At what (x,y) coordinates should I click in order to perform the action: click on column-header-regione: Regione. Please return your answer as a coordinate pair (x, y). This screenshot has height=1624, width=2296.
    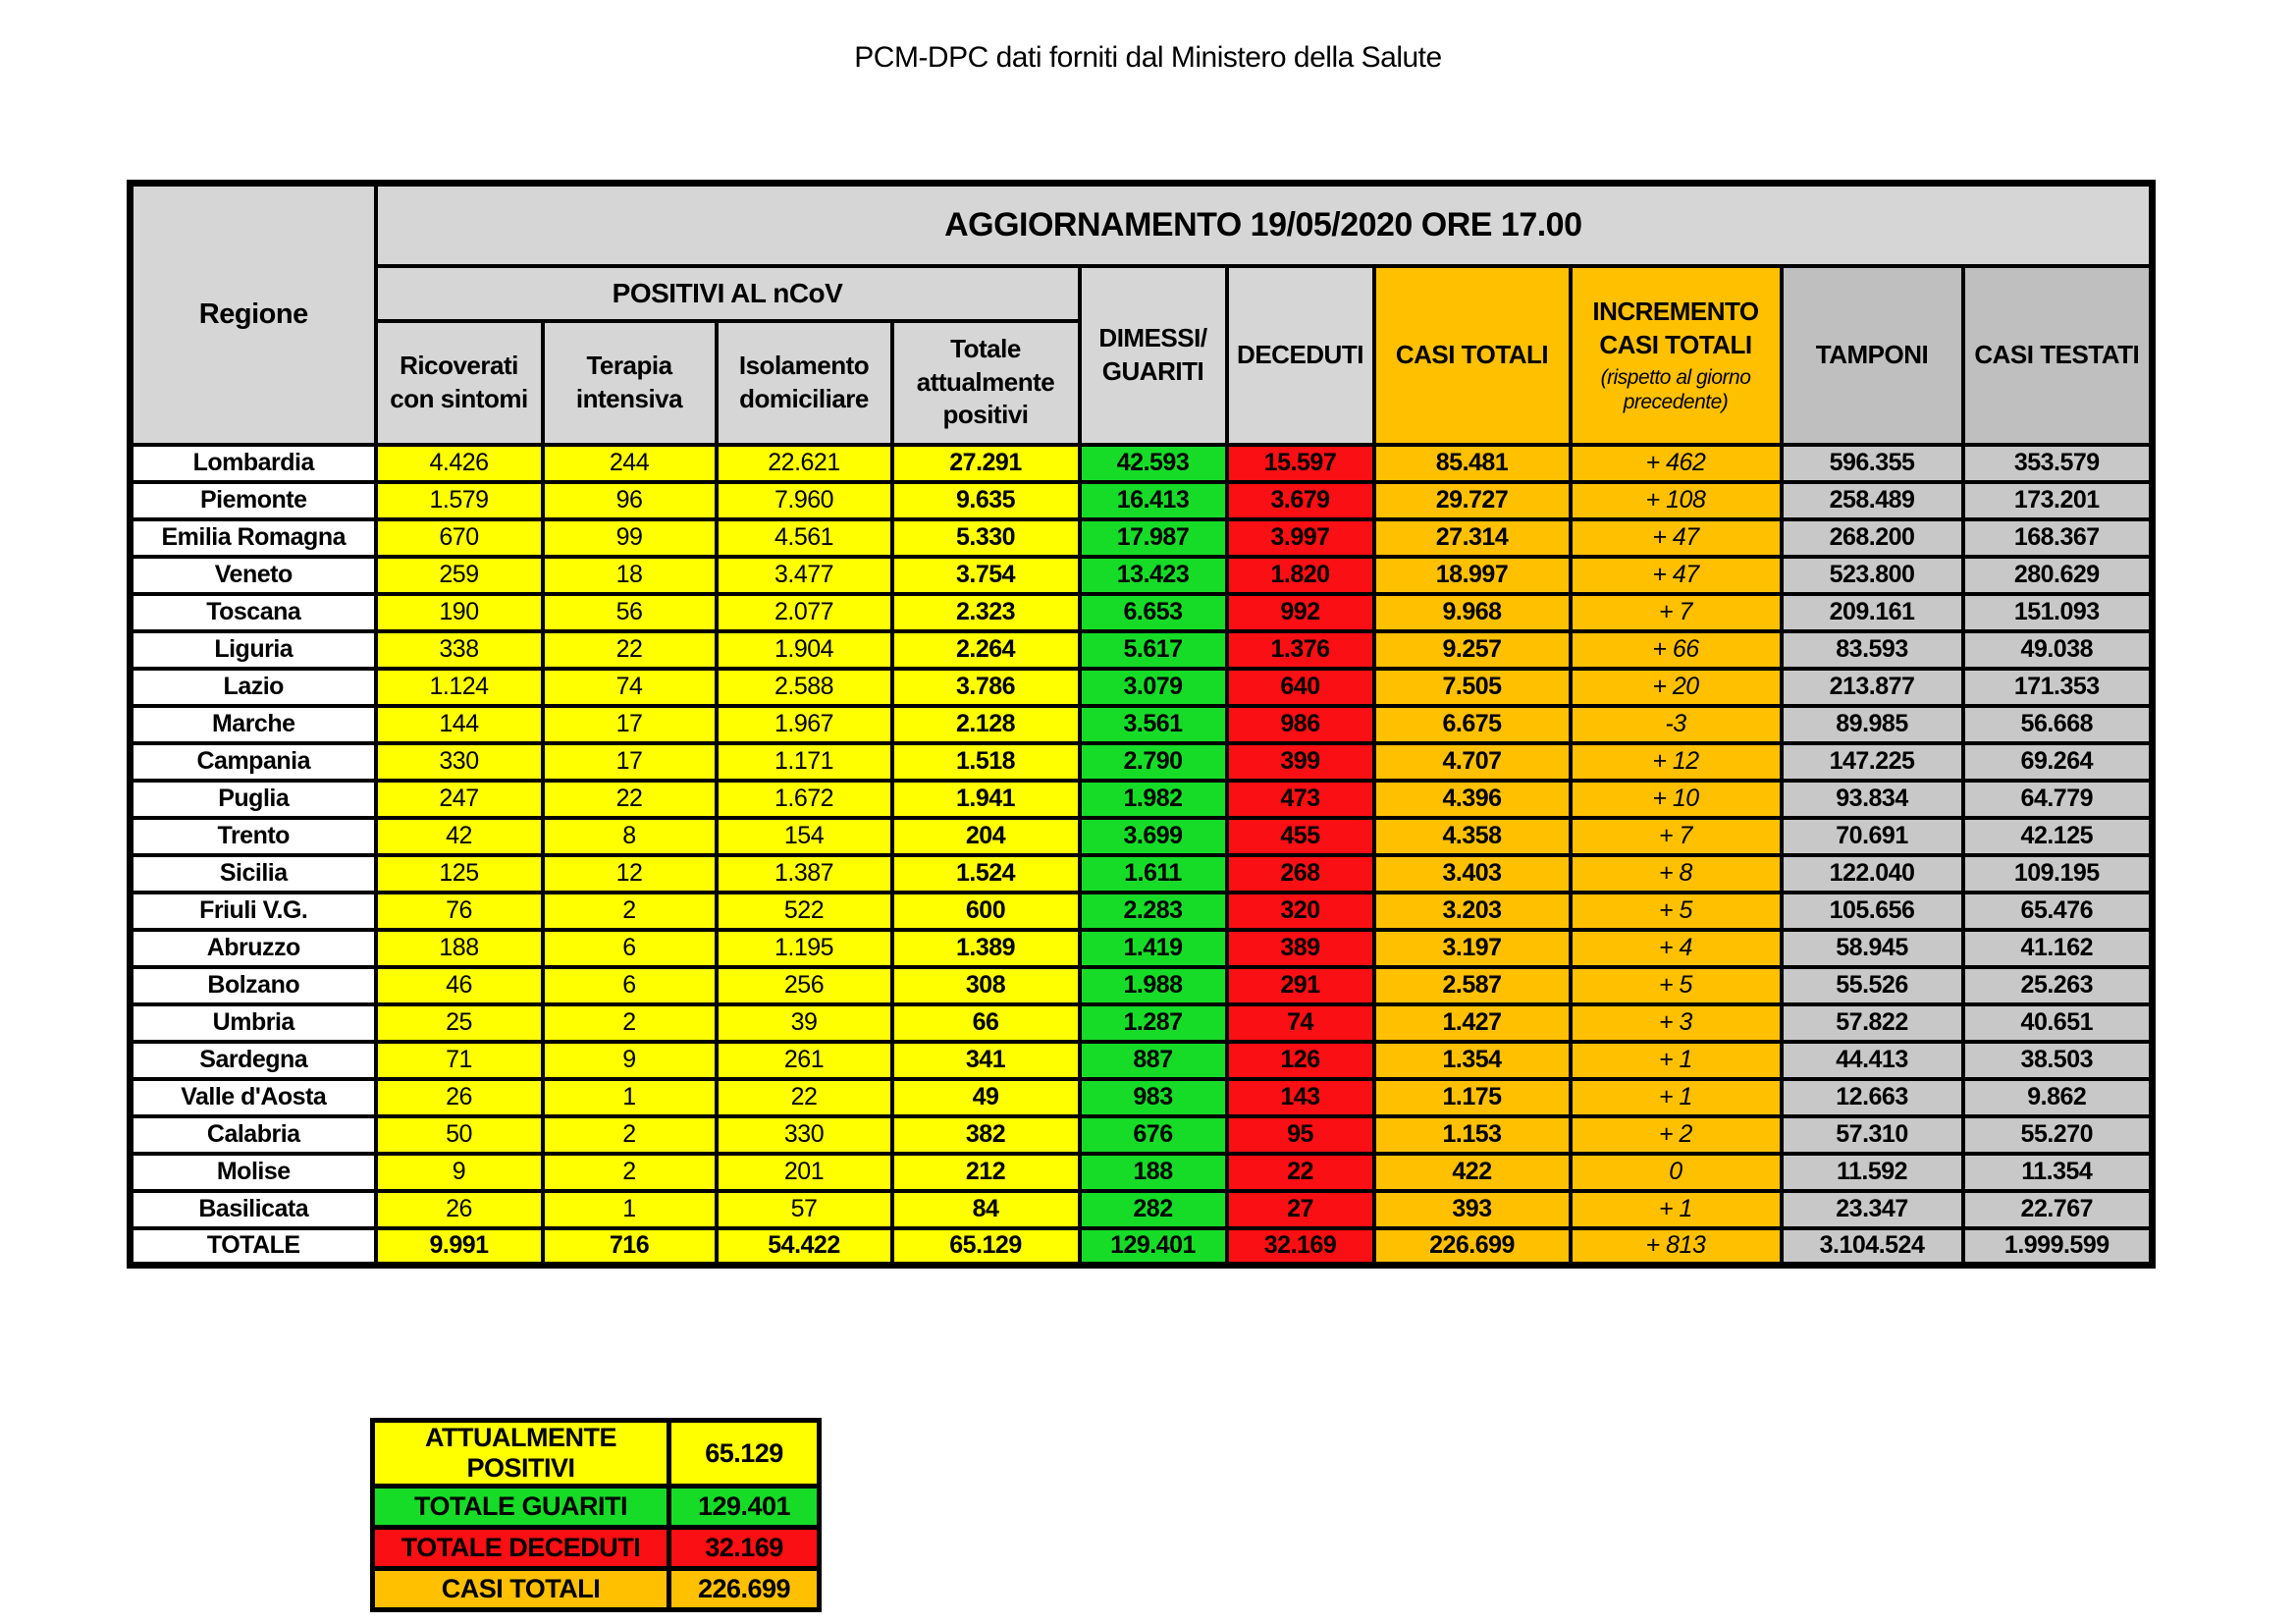
    Looking at the image, I should click on (253, 314).